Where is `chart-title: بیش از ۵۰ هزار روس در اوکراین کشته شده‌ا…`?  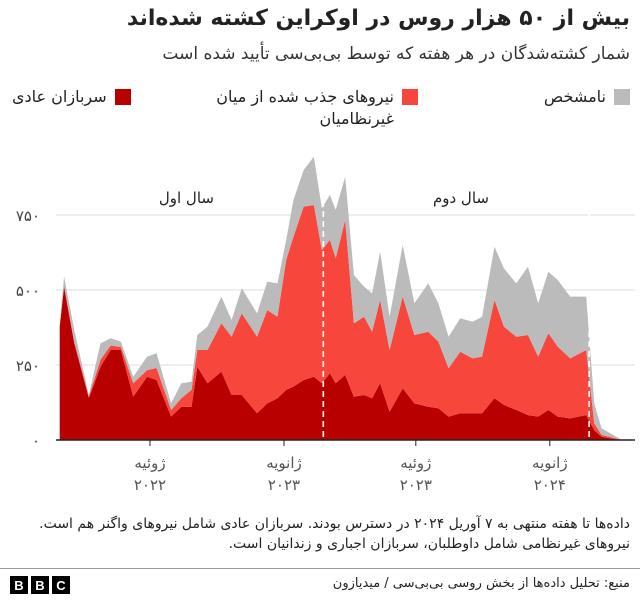
chart-title: بیش از ۵۰ هزار روس در اوکراین کشته شده‌ا… is located at coordinates (378, 18).